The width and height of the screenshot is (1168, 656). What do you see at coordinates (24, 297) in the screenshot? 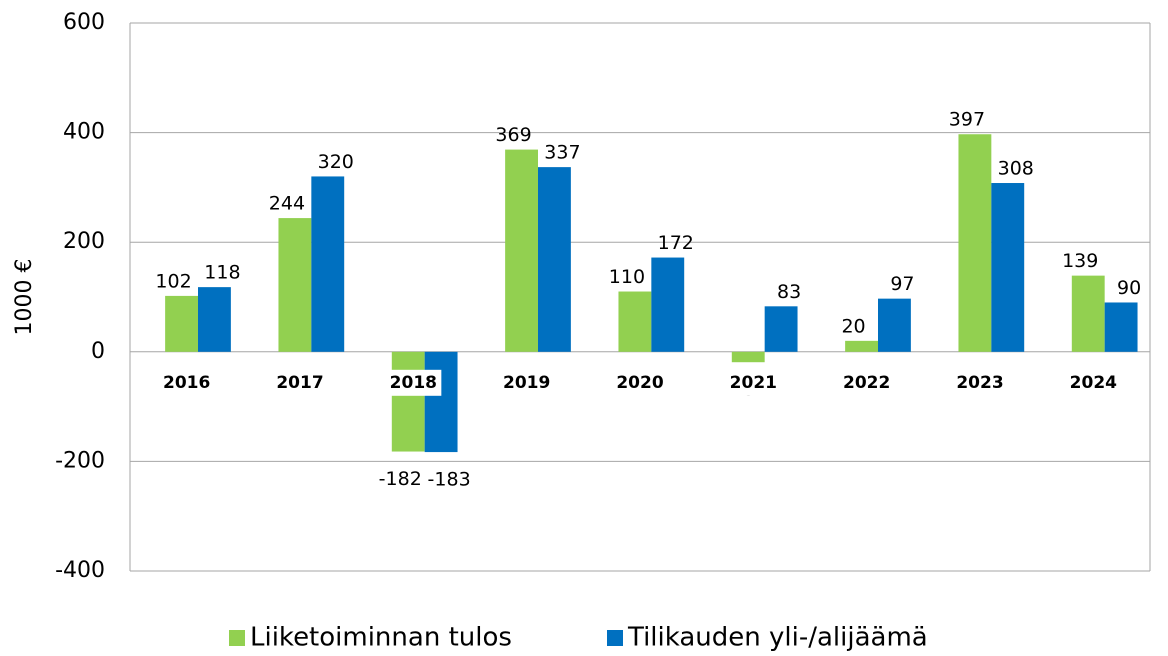
I see `y-axis-label: 1000 €` at bounding box center [24, 297].